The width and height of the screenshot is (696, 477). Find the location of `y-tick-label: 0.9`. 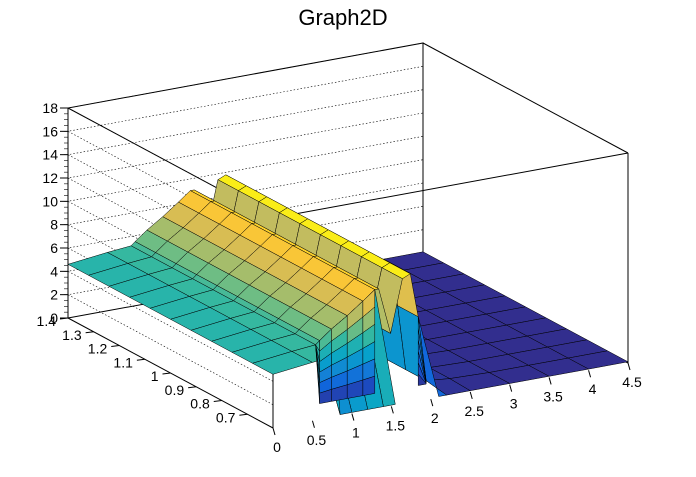

y-tick-label: 0.9 is located at coordinates (175, 390).